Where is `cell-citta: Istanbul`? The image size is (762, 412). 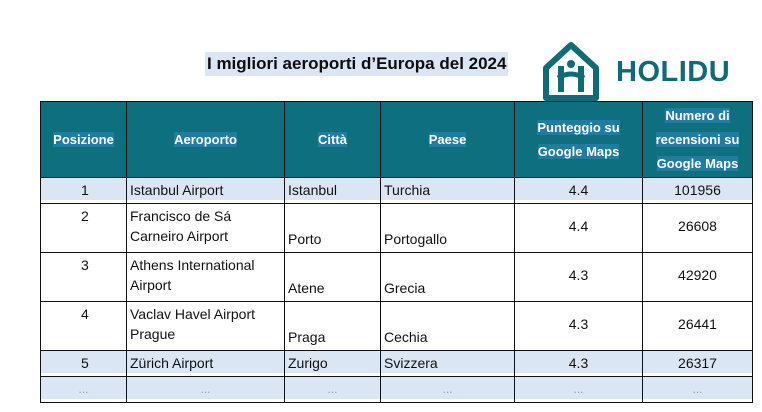
cell-citta: Istanbul is located at coordinates (332, 189).